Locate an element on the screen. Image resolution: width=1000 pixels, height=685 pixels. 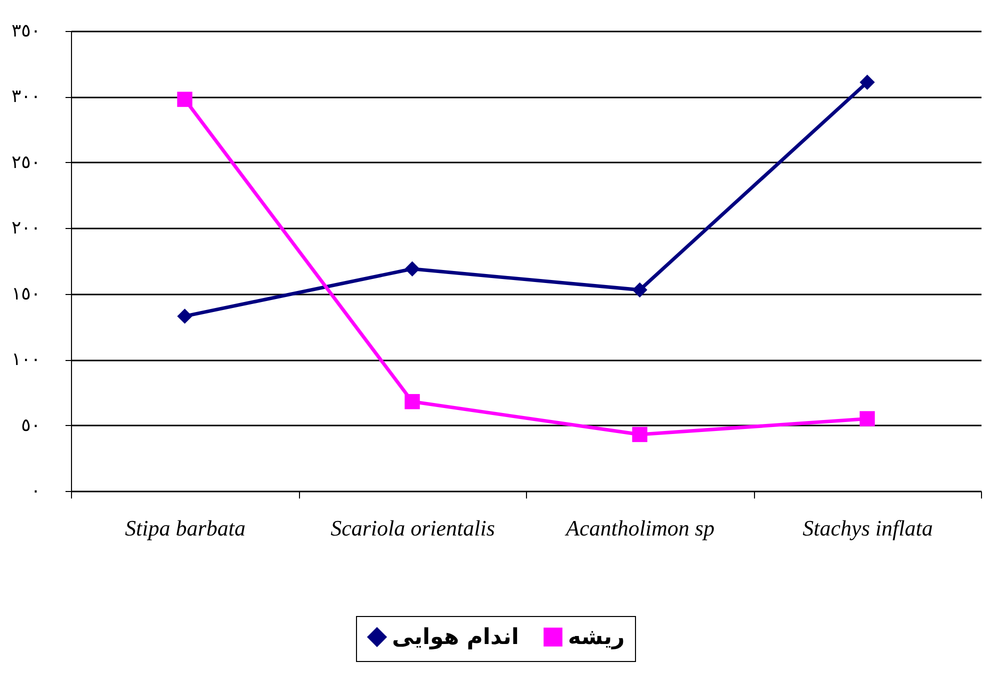
y-tick-label: ٥٠ is located at coordinates (30, 425).